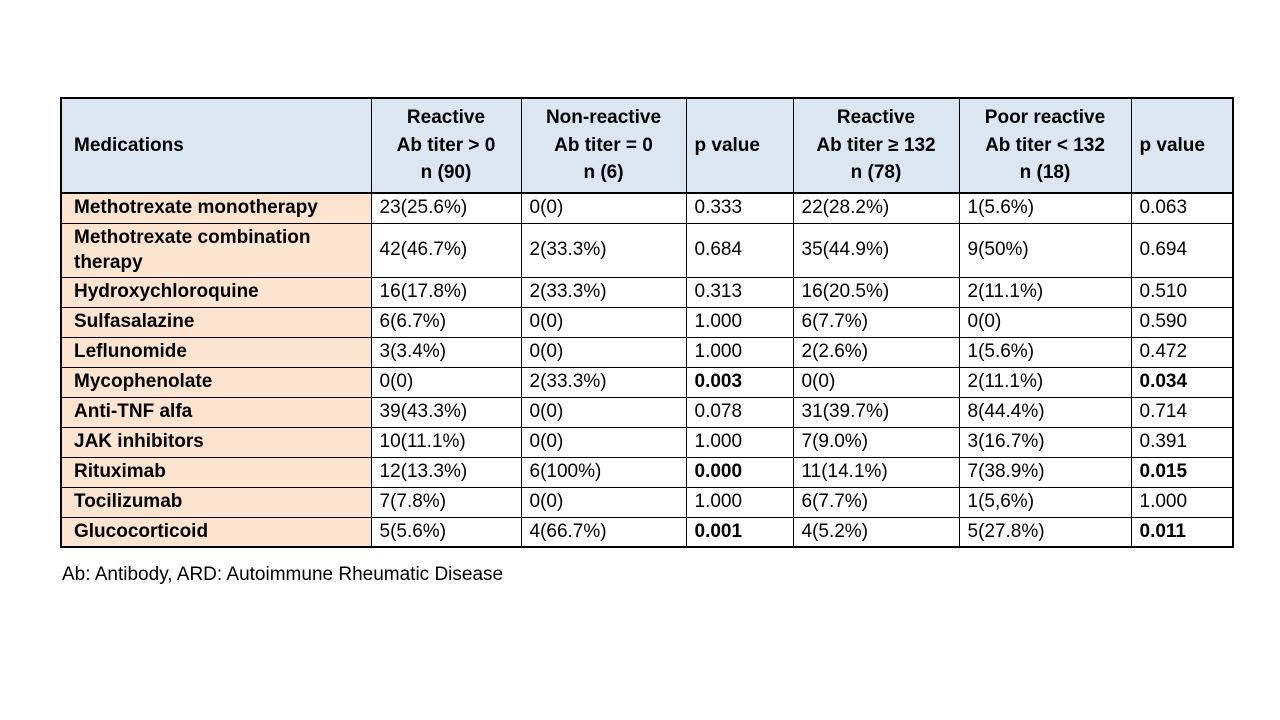  What do you see at coordinates (446, 292) in the screenshot?
I see `data-cell: 16(17.8%)` at bounding box center [446, 292].